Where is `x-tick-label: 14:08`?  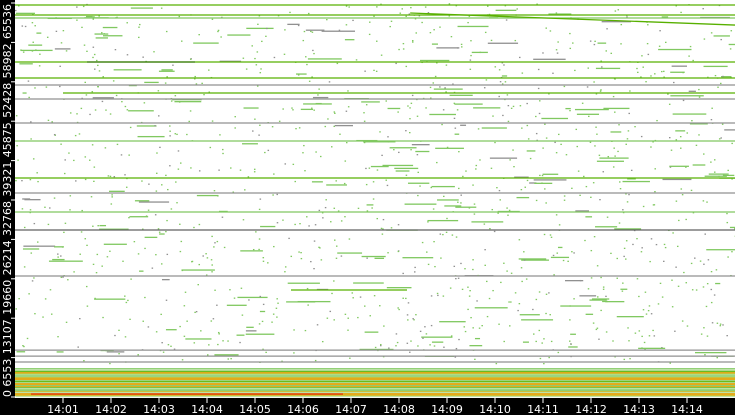 x-tick-label: 14:08 is located at coordinates (399, 409).